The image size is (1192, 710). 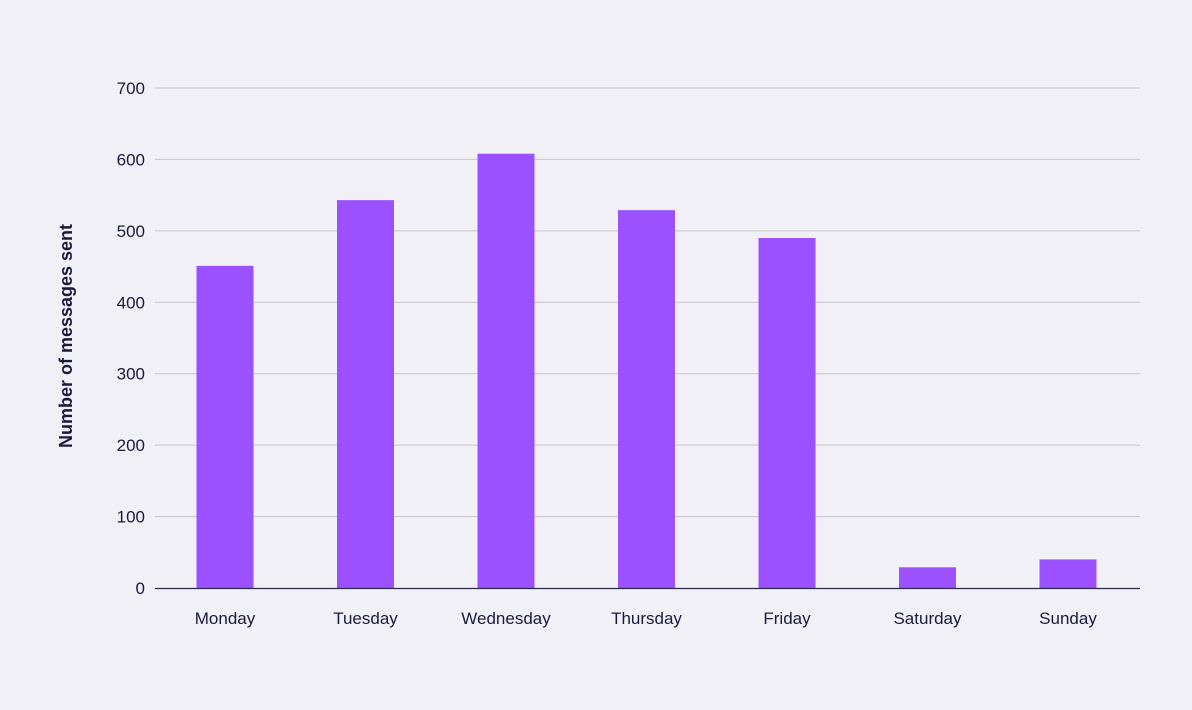 I want to click on y-tick-label: 100, so click(x=131, y=517).